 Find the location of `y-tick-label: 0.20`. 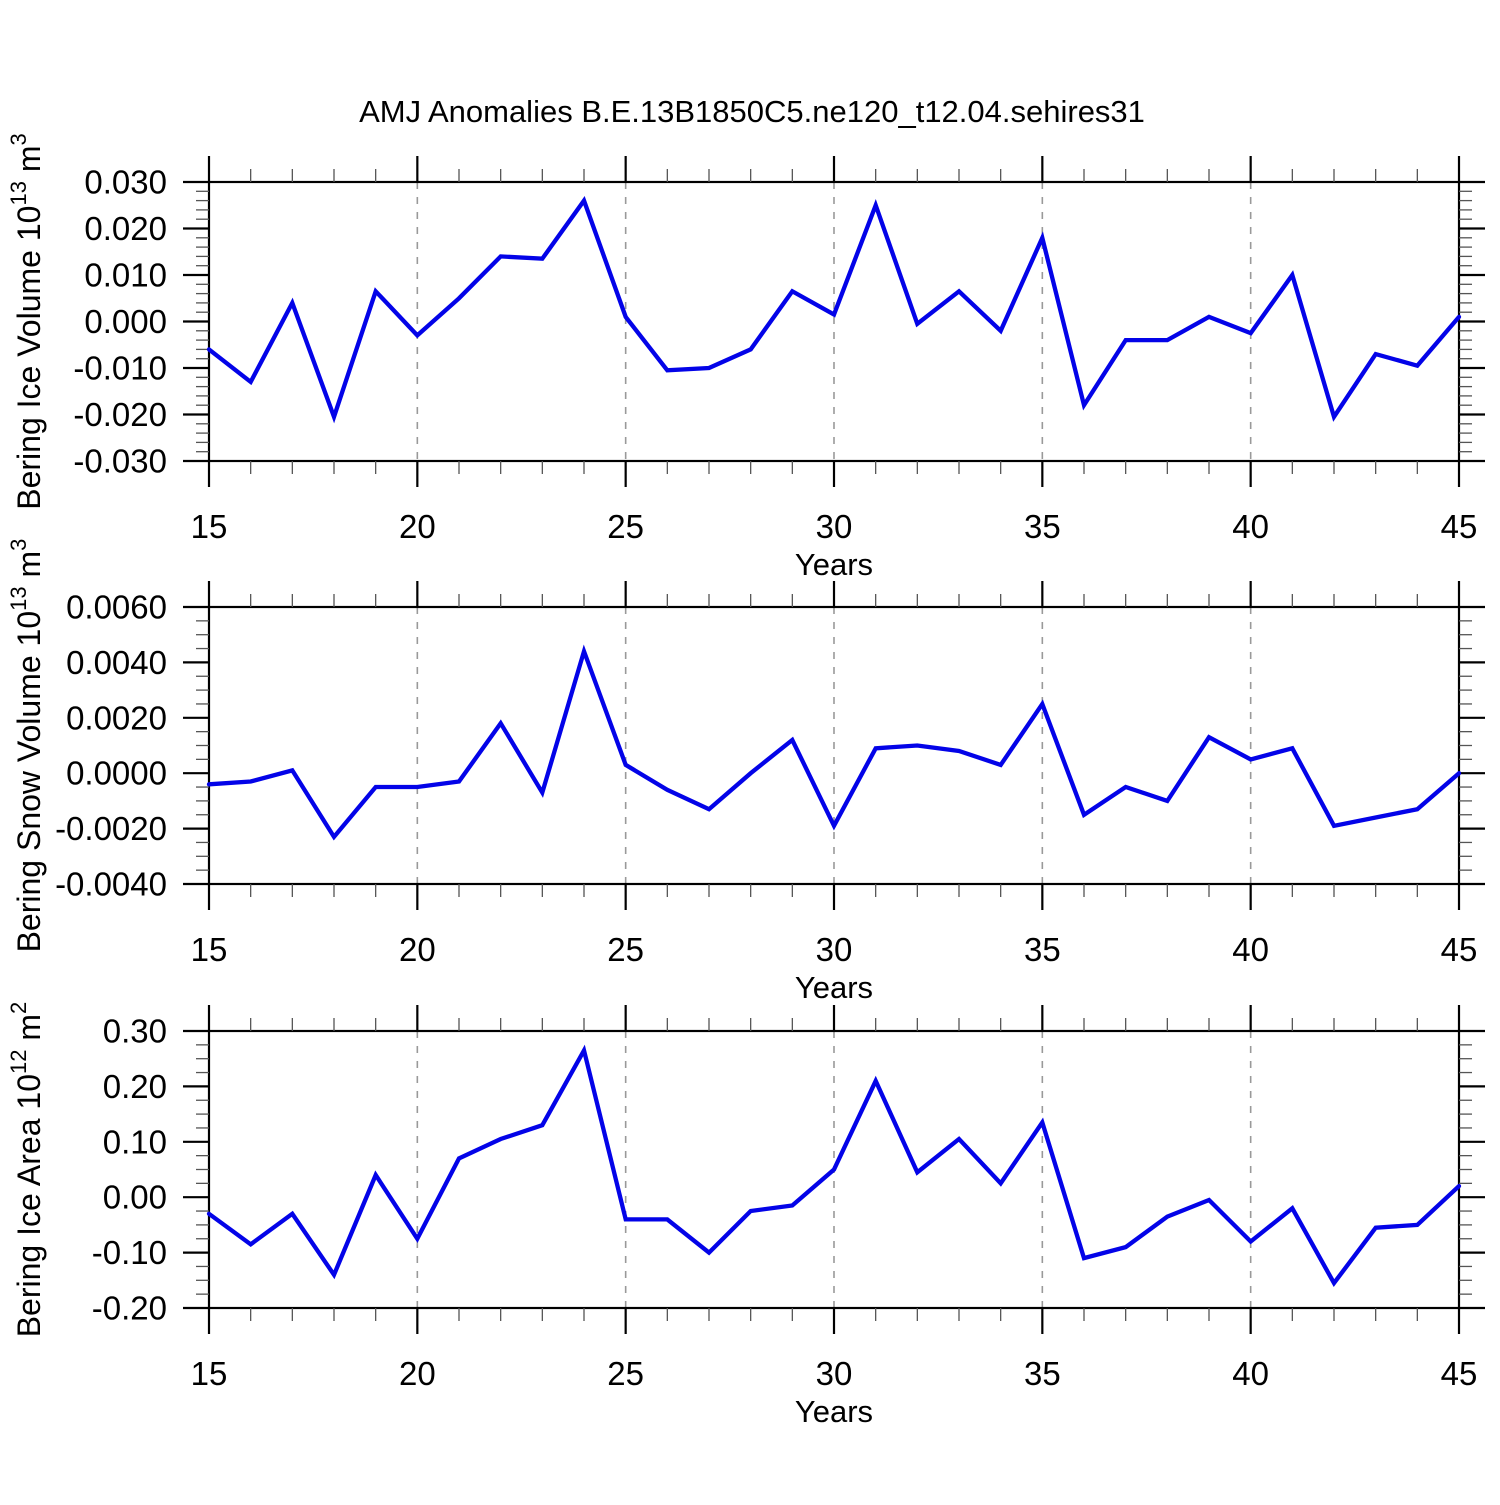

y-tick-label: 0.20 is located at coordinates (135, 1086).